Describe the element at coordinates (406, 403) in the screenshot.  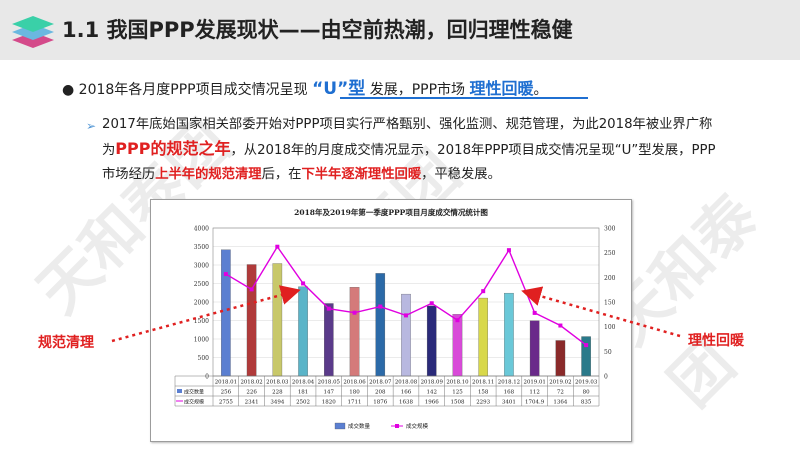
I see `data-label-scale: 1638` at that location.